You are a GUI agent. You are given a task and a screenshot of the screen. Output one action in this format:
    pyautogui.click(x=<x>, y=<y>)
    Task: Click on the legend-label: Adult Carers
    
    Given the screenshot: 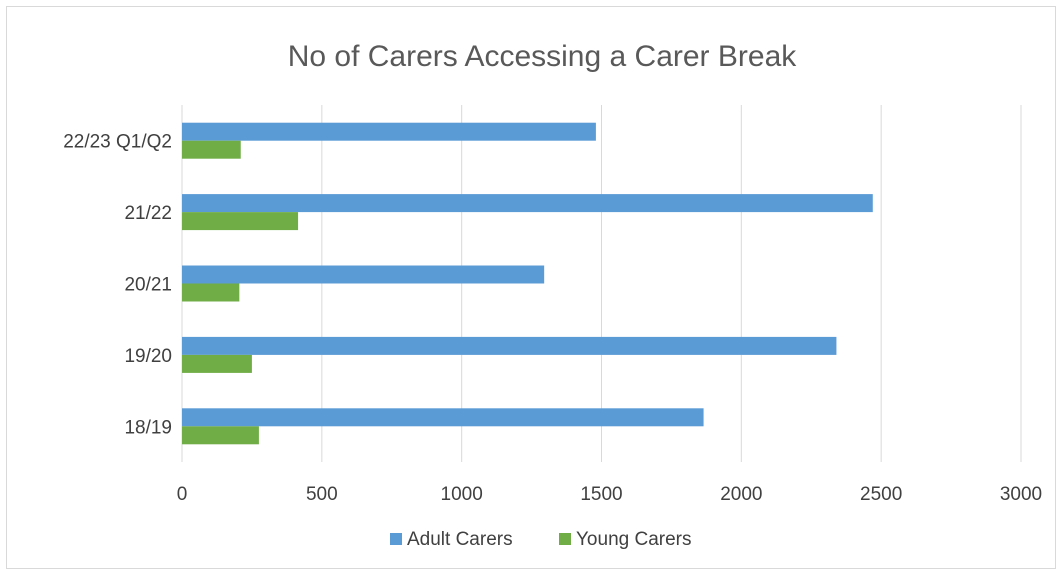 What is the action you would take?
    pyautogui.click(x=460, y=539)
    